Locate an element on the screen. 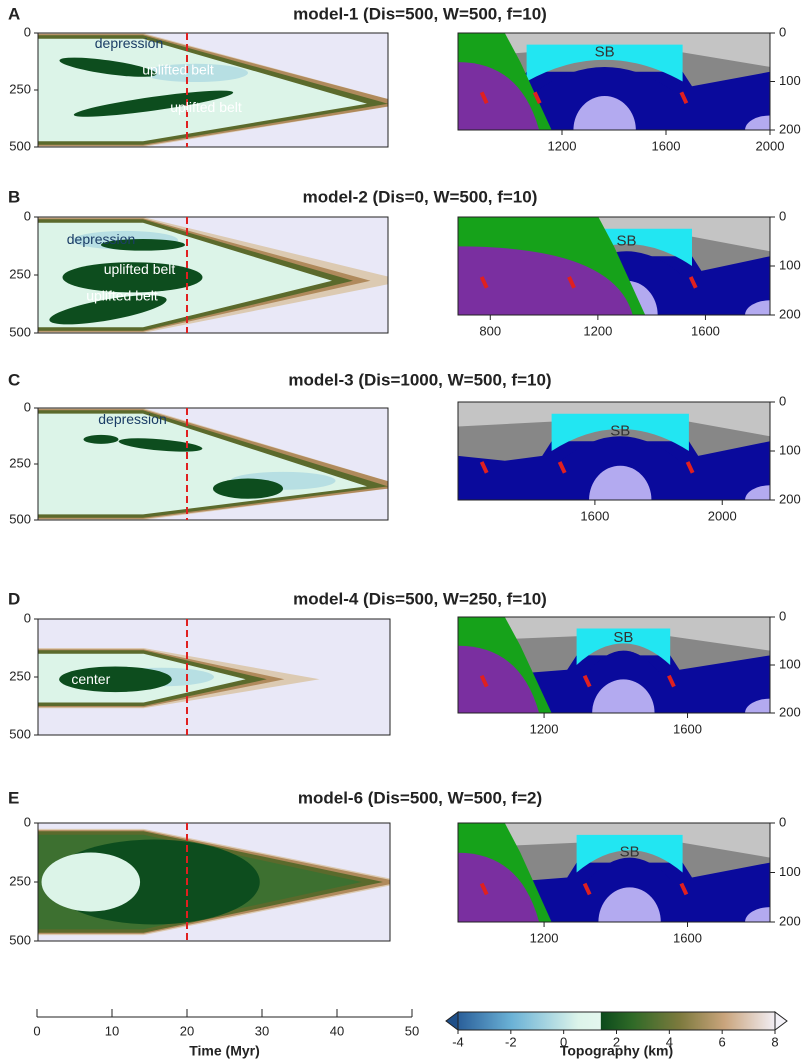 This screenshot has width=809, height=1063. panel-letter: B is located at coordinates (14, 196).